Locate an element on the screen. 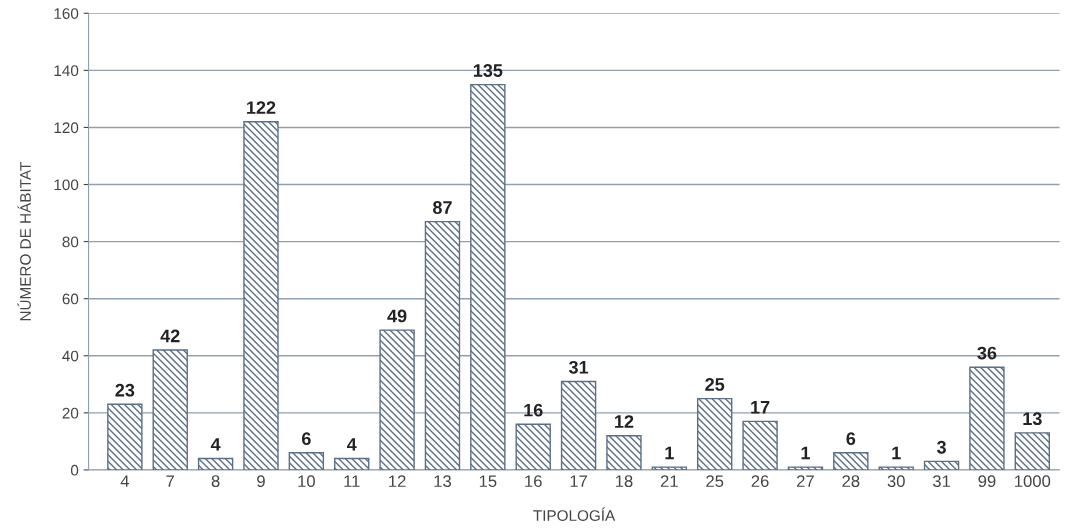 The image size is (1067, 531). x-tick-label: 15 is located at coordinates (488, 481).